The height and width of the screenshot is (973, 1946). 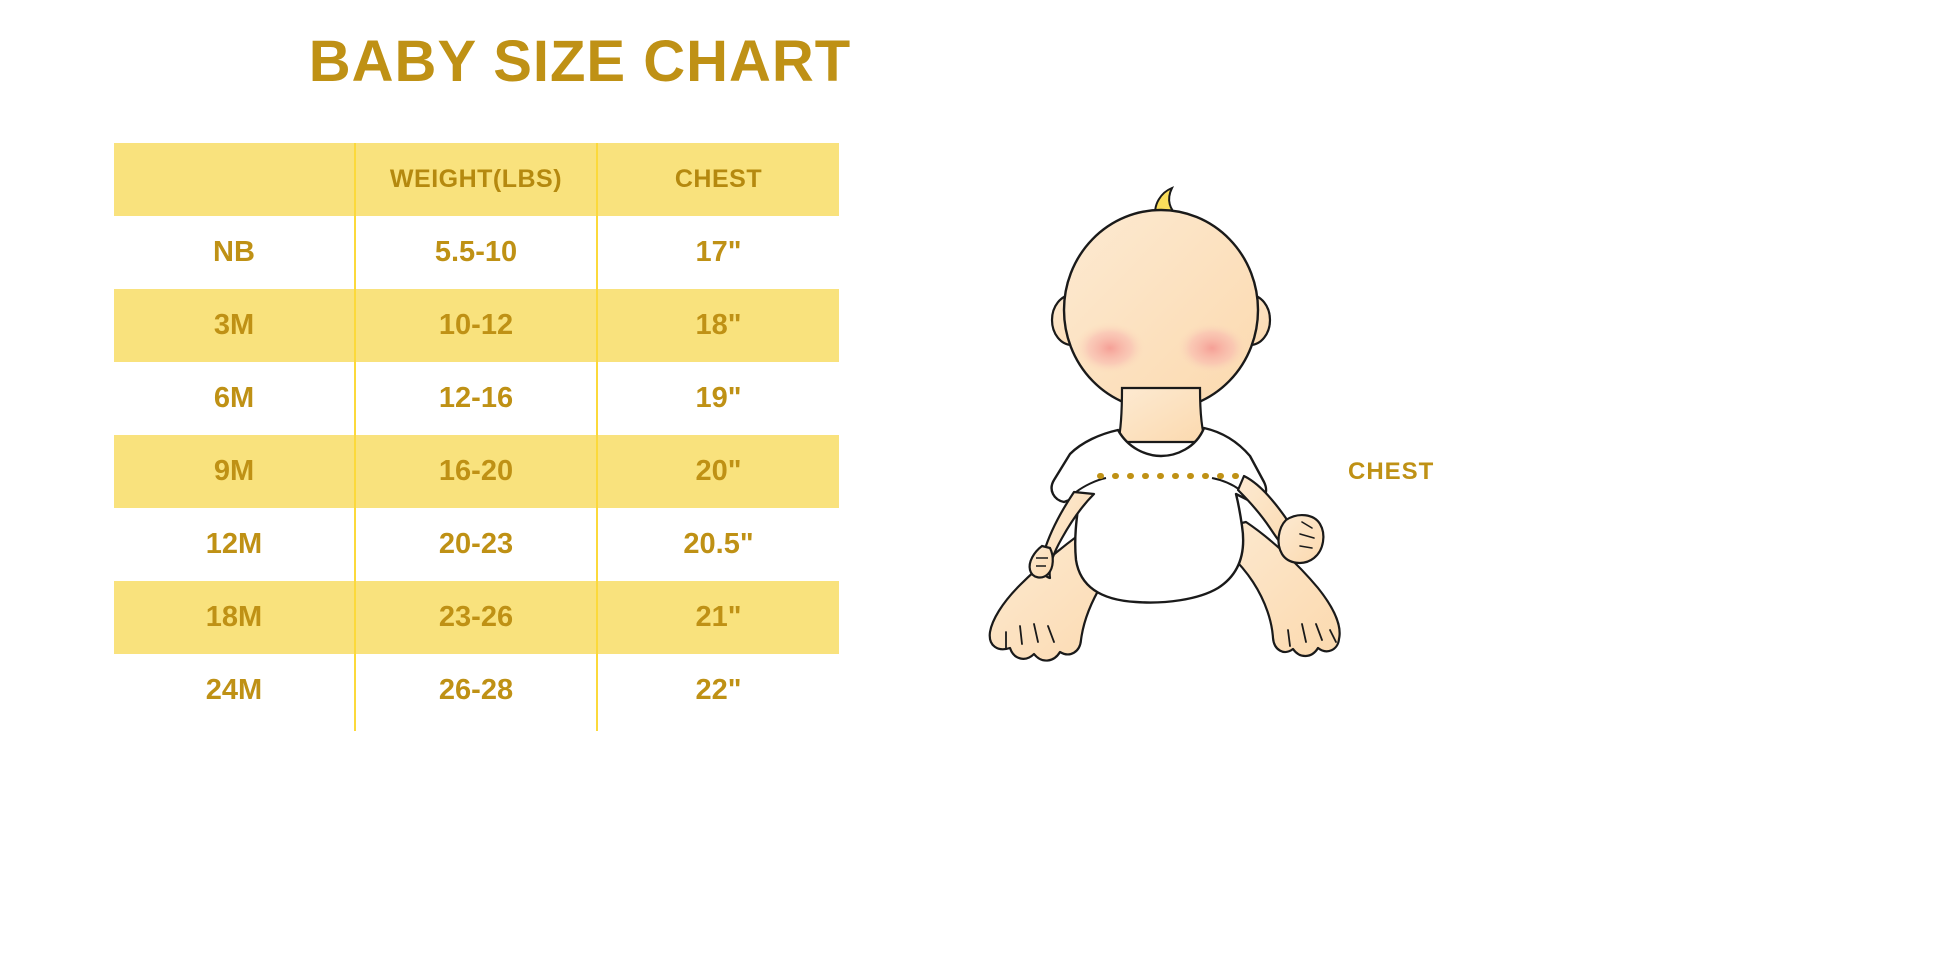 I want to click on table-row: 18M 23-26 21", so click(x=476, y=617).